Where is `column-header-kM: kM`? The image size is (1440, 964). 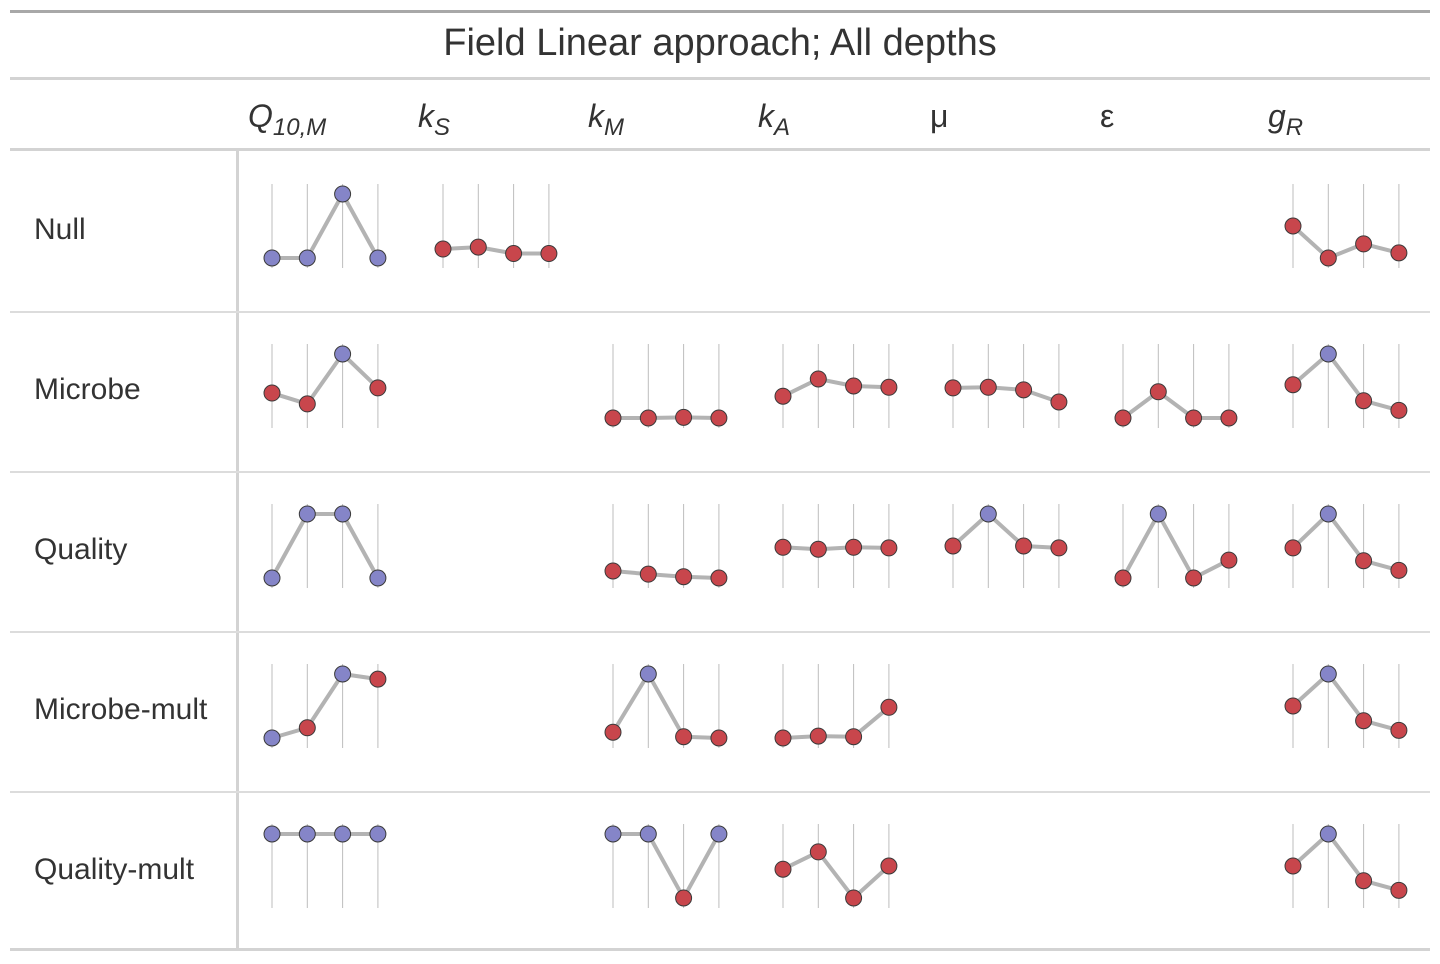
column-header-kM: kM is located at coordinates (606, 120).